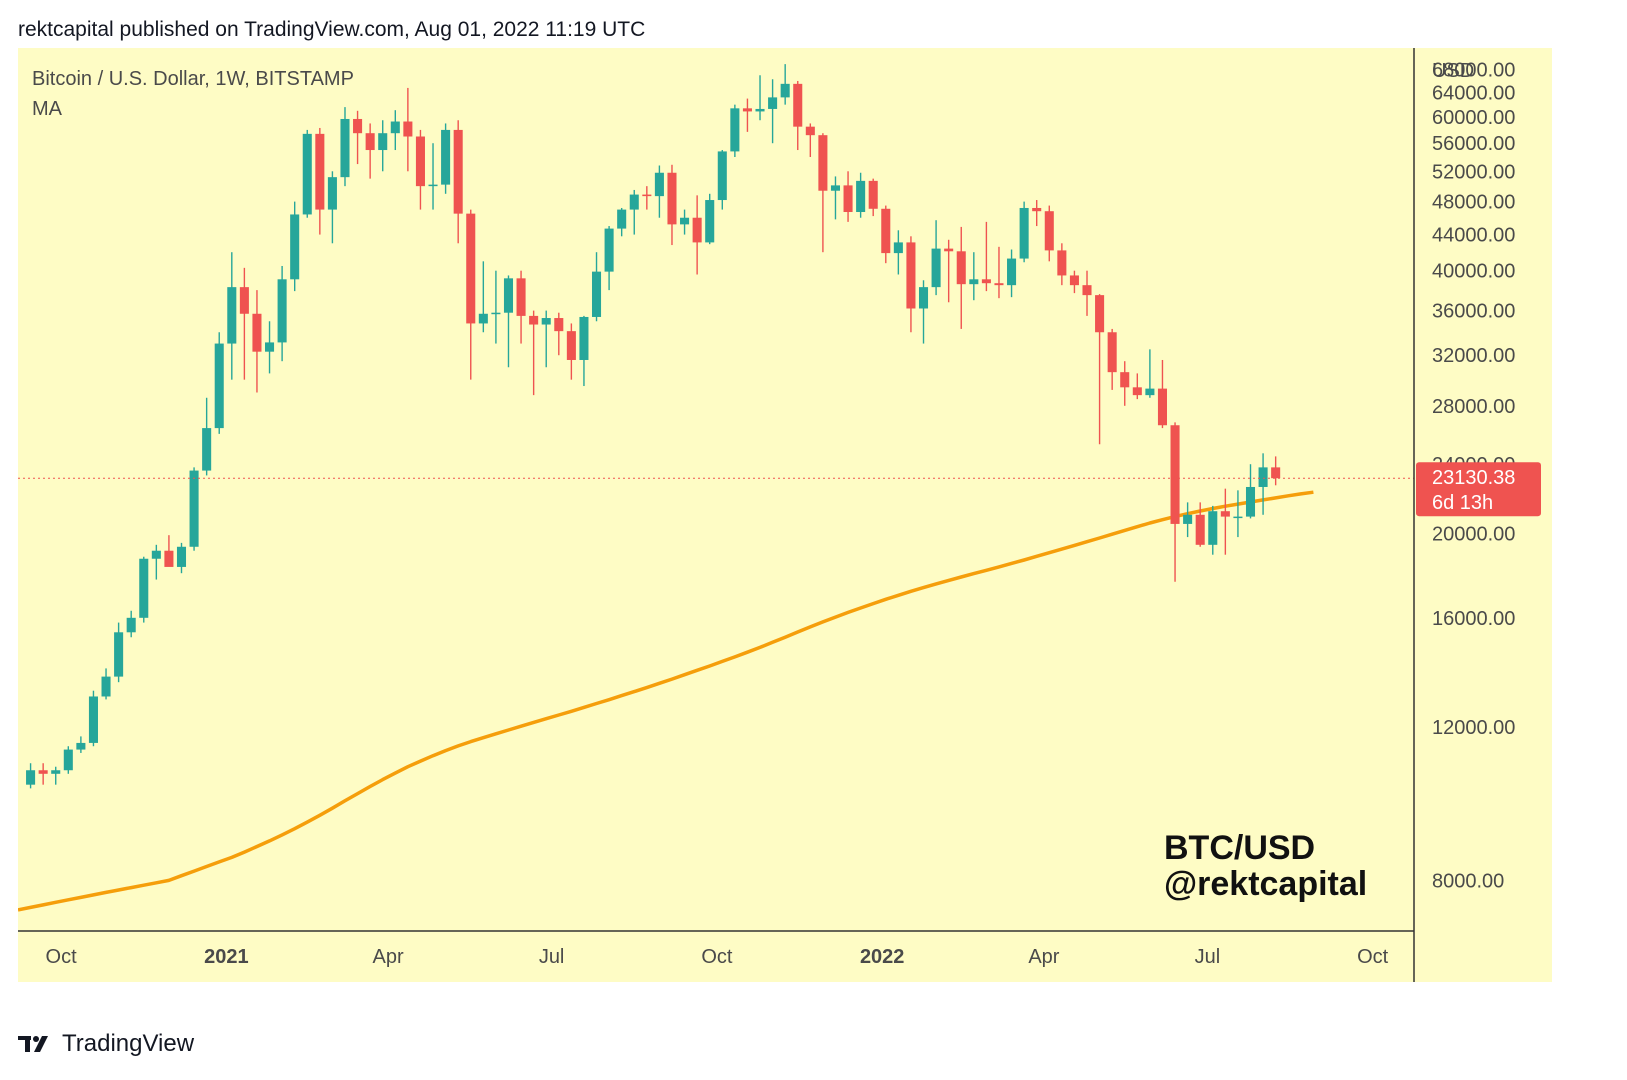 This screenshot has width=1627, height=1080. Describe the element at coordinates (1473, 728) in the screenshot. I see `price-tick-label: 12000.00` at that location.